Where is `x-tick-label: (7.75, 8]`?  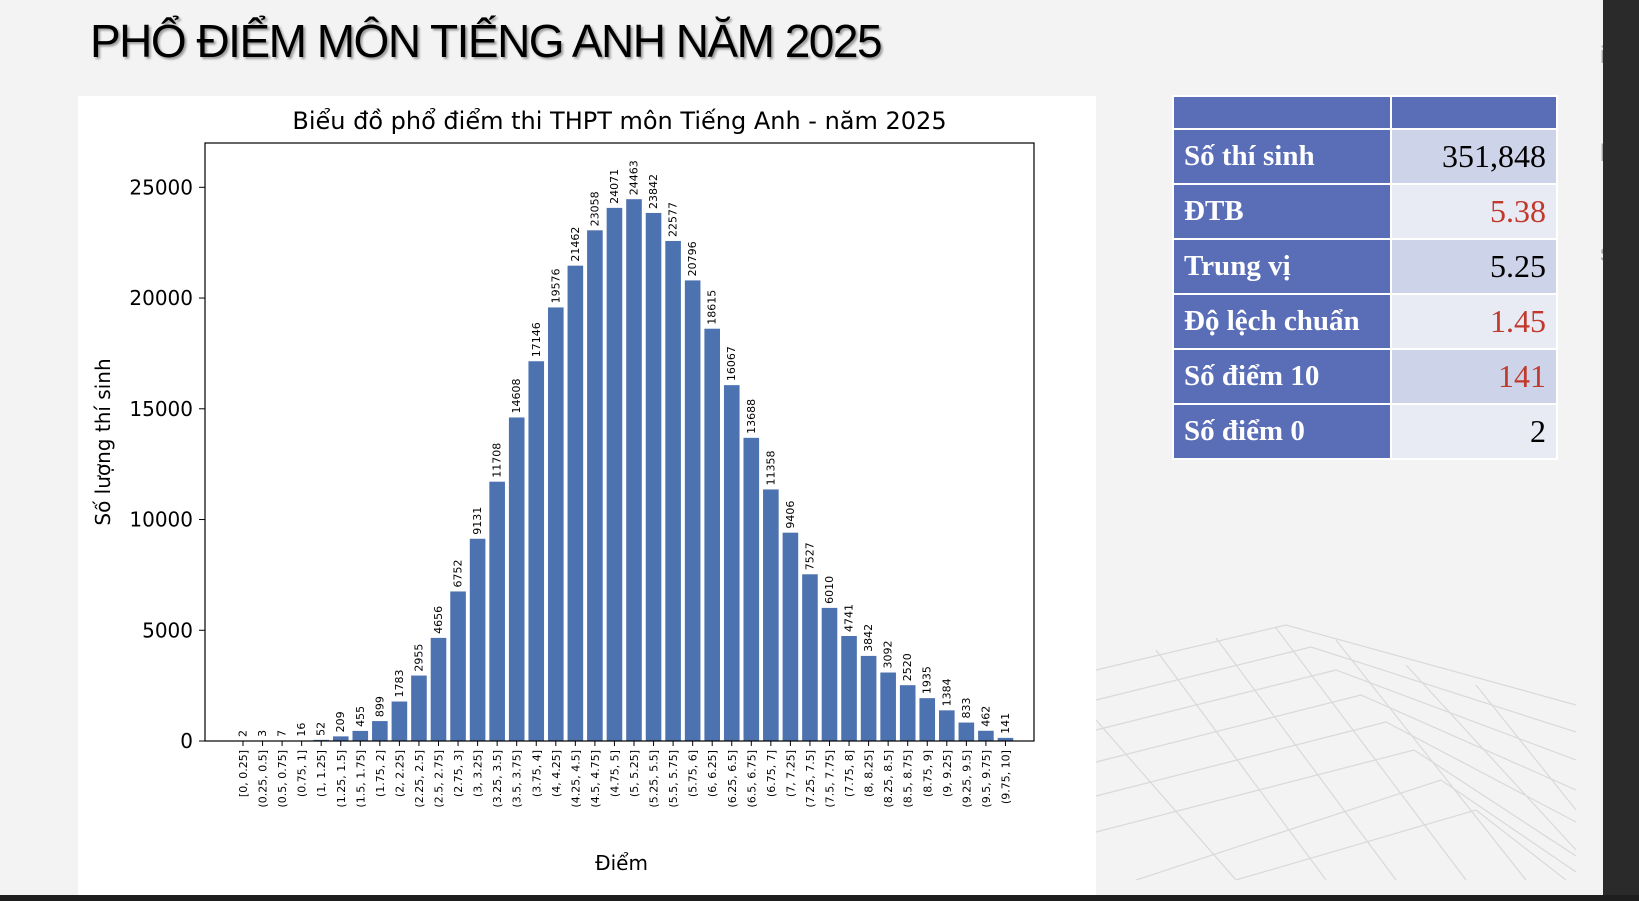
x-tick-label: (7.75, 8] is located at coordinates (849, 773).